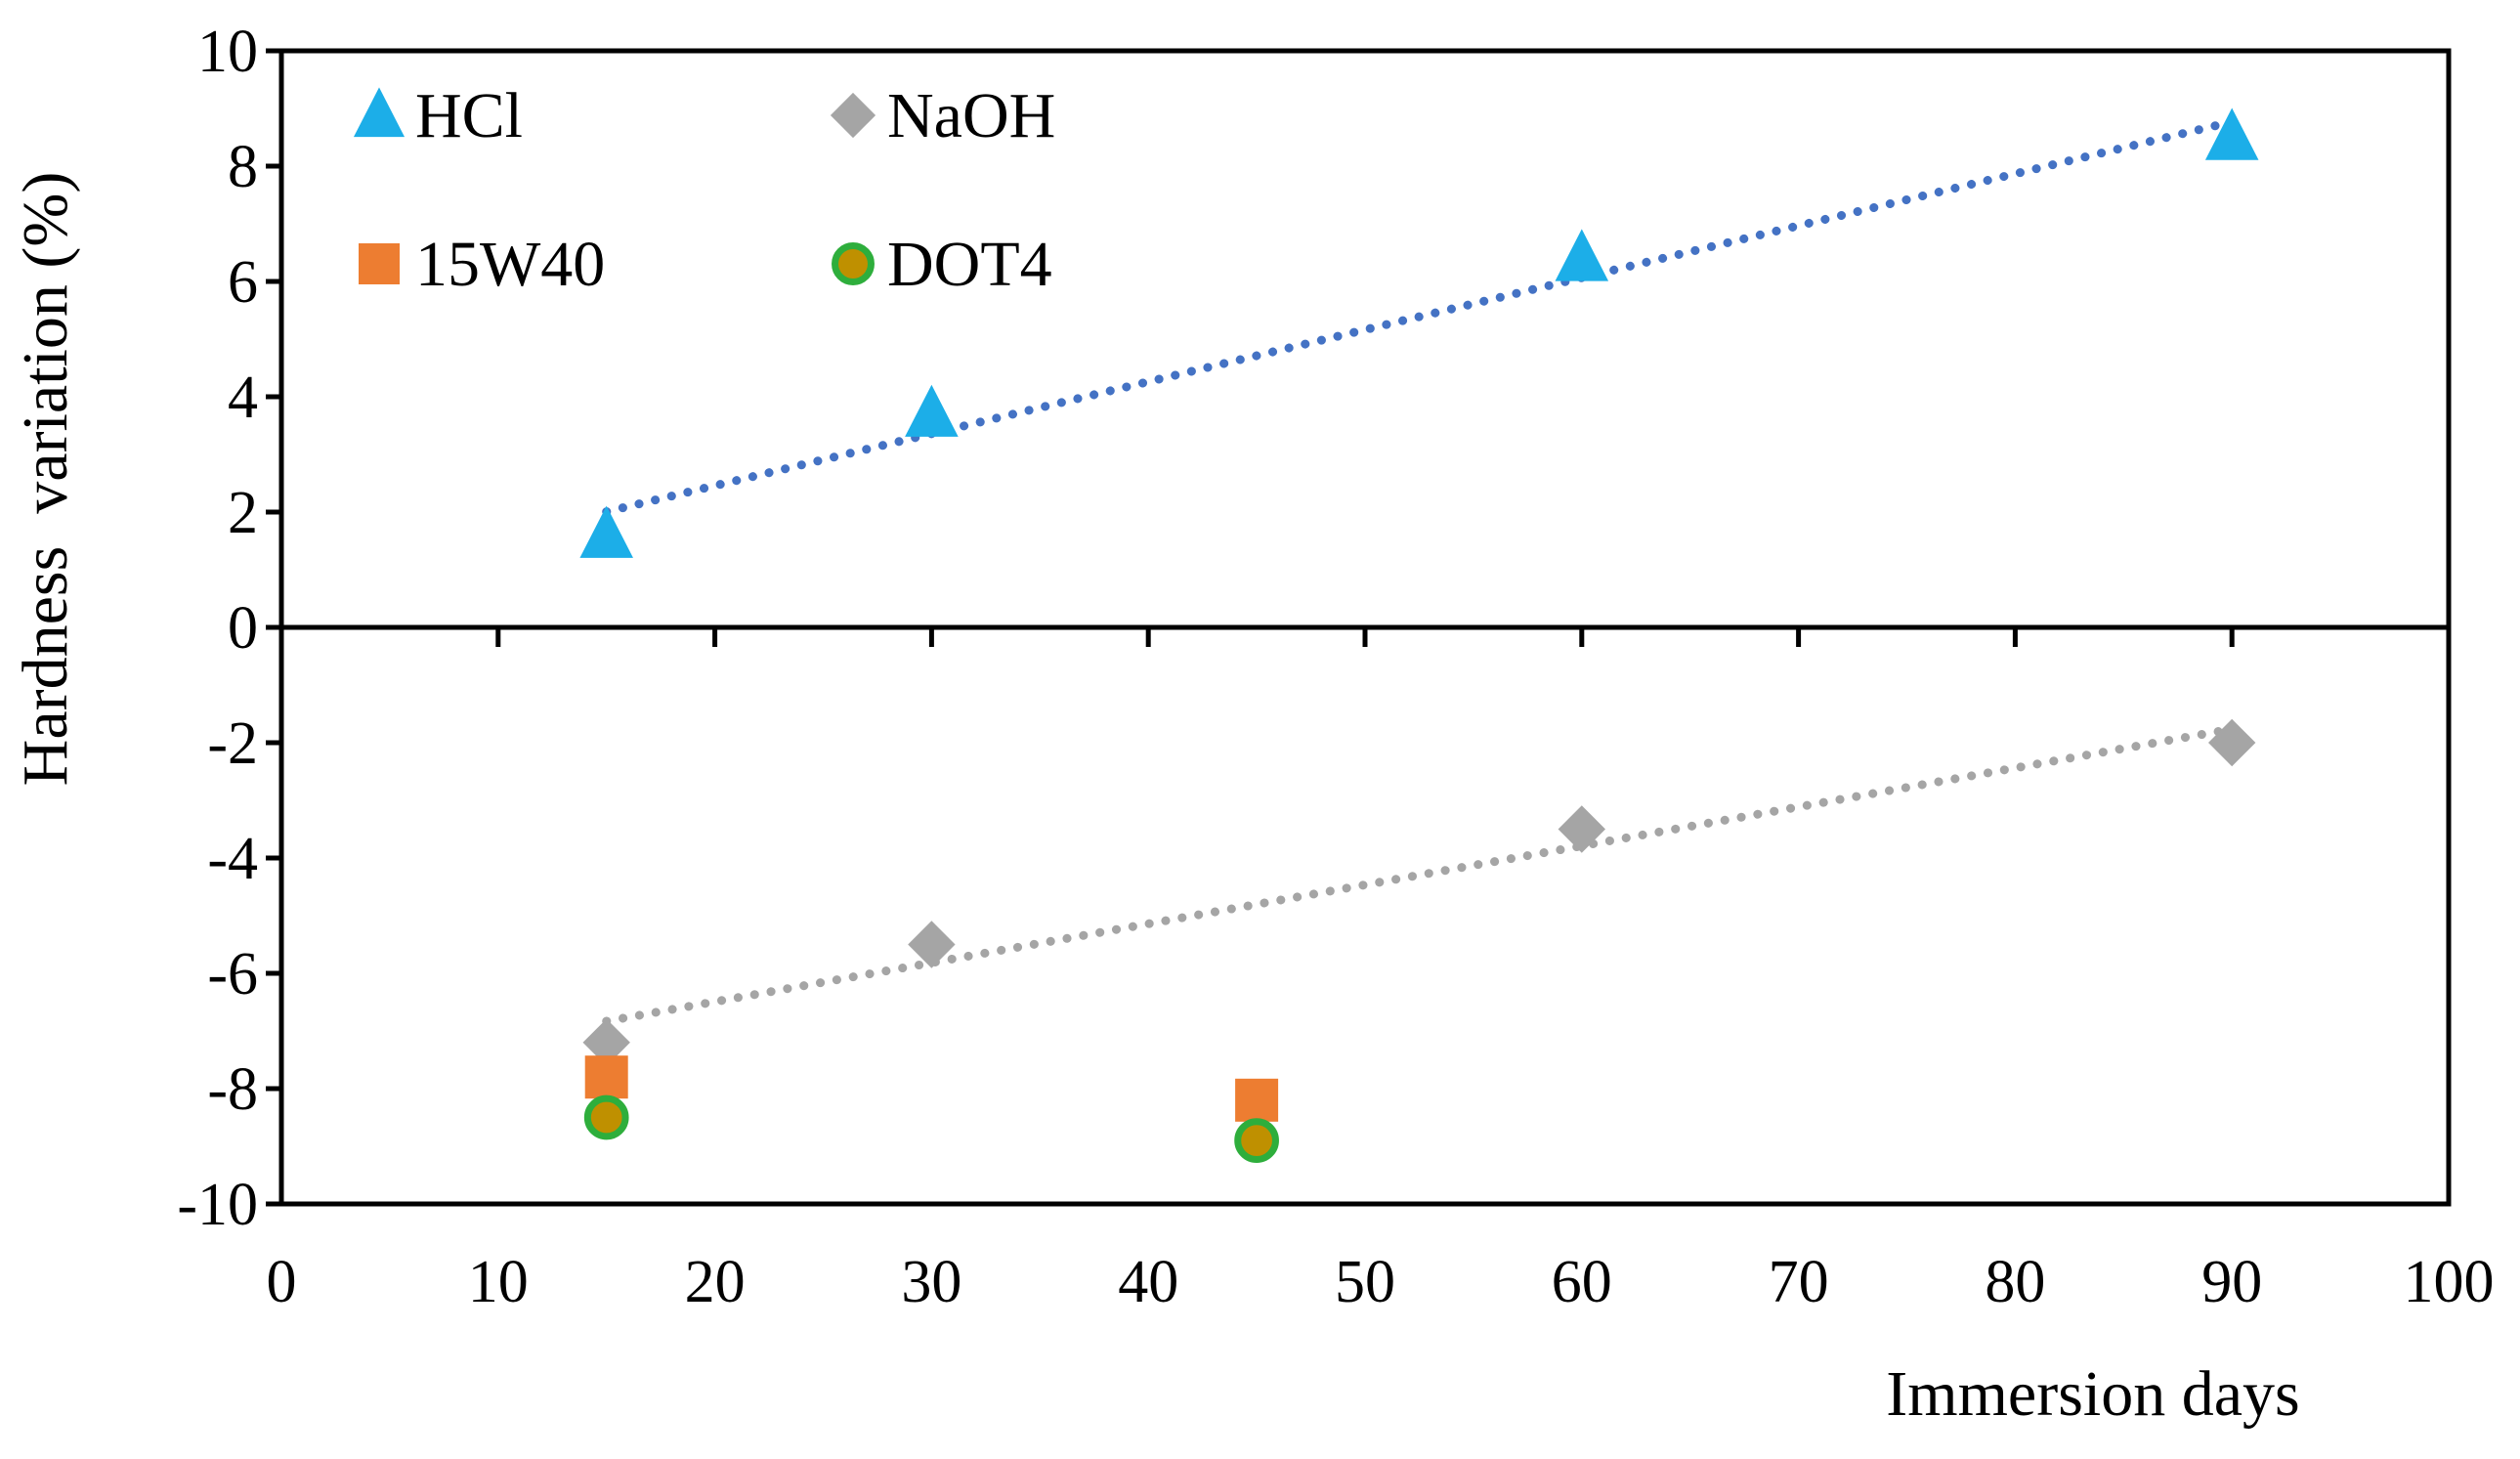 The image size is (2520, 1459). Describe the element at coordinates (931, 1282) in the screenshot. I see `x-tick-label: 30` at that location.